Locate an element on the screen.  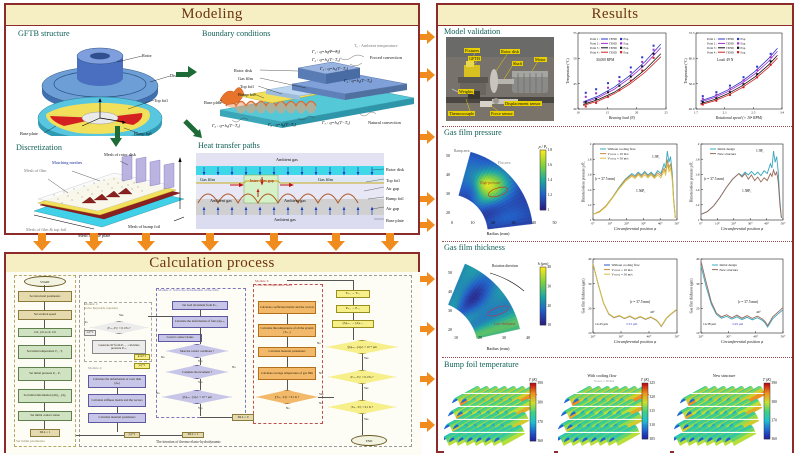
flow-deformation-converge-check: |(Δ)ₖ₊₁−(Δ)ₖ|ᴸ < 10⁻⁹ μm is located at coordinates (197, 397).